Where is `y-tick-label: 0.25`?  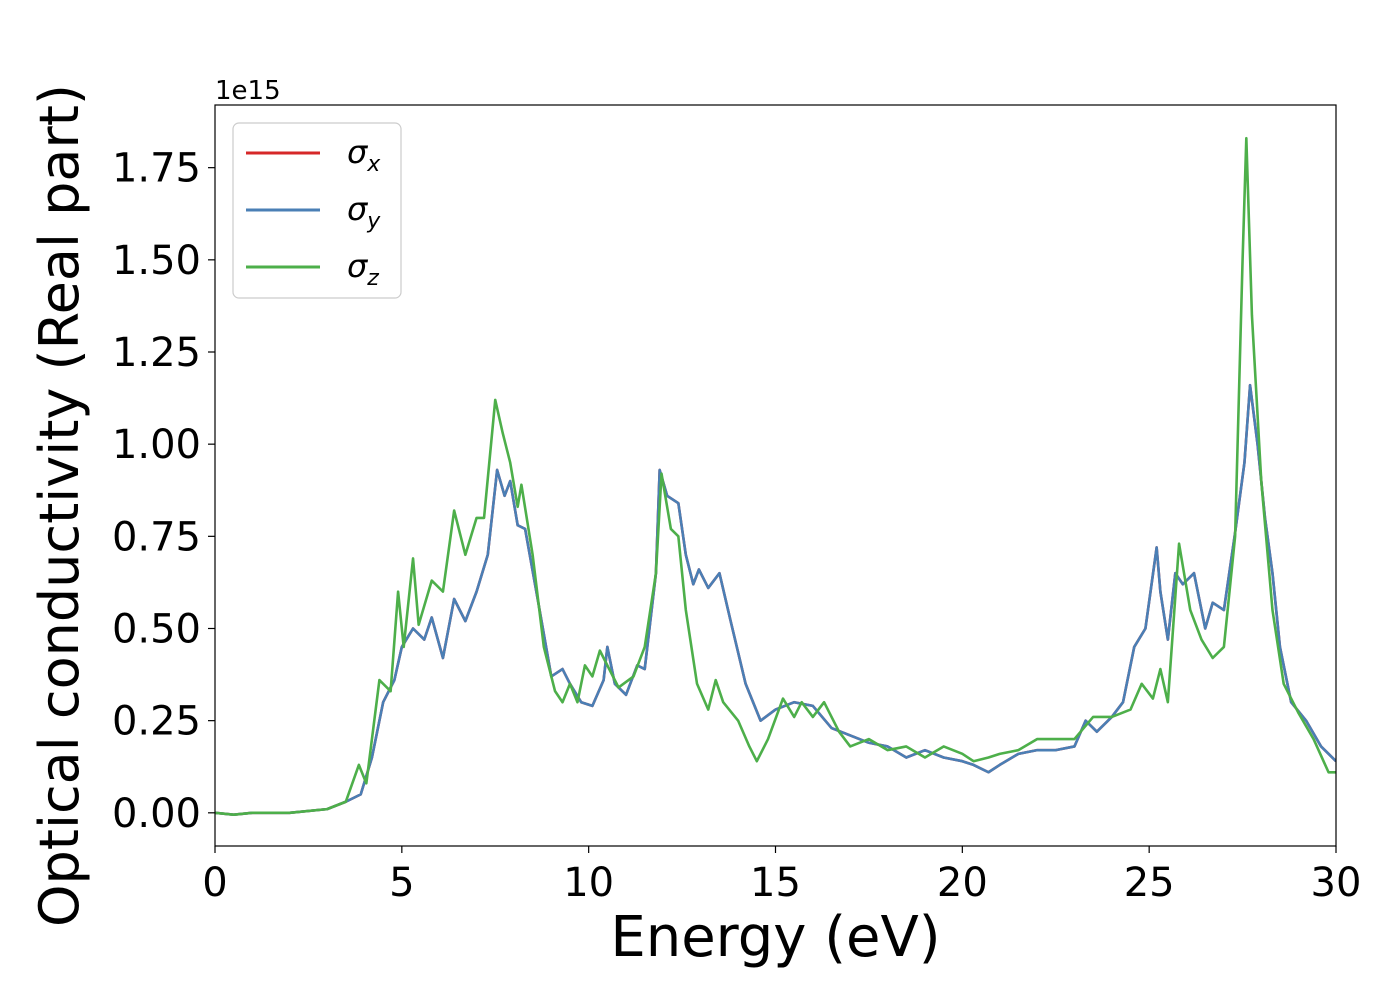 y-tick-label: 0.25 is located at coordinates (156, 722).